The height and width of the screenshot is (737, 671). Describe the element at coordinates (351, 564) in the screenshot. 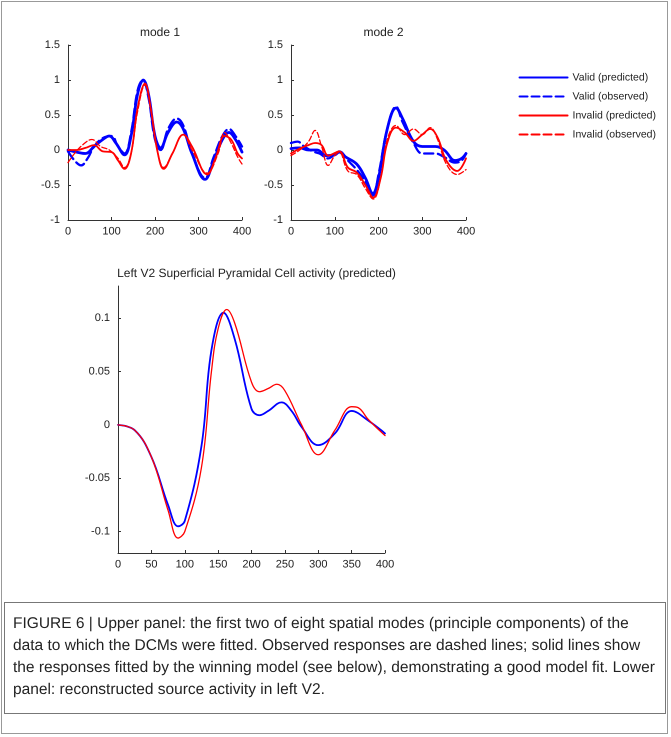

I see `x-tick-label: 350` at that location.